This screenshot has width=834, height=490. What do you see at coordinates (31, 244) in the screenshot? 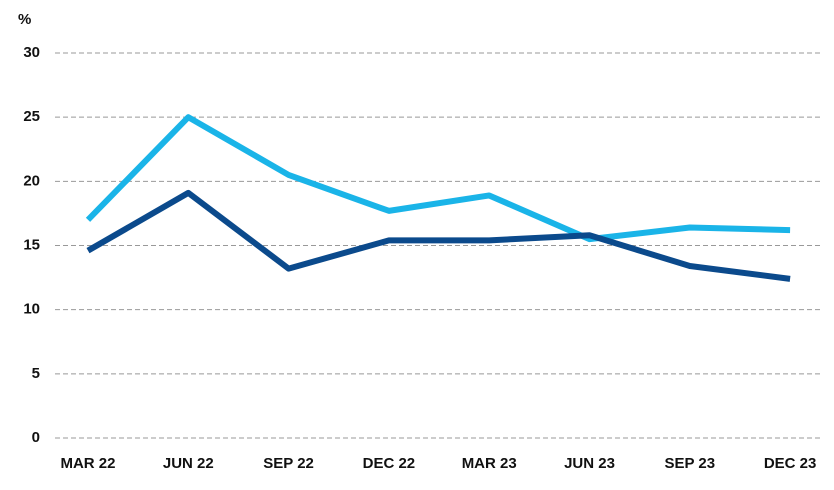
I see `y-tick-label: 15` at bounding box center [31, 244].